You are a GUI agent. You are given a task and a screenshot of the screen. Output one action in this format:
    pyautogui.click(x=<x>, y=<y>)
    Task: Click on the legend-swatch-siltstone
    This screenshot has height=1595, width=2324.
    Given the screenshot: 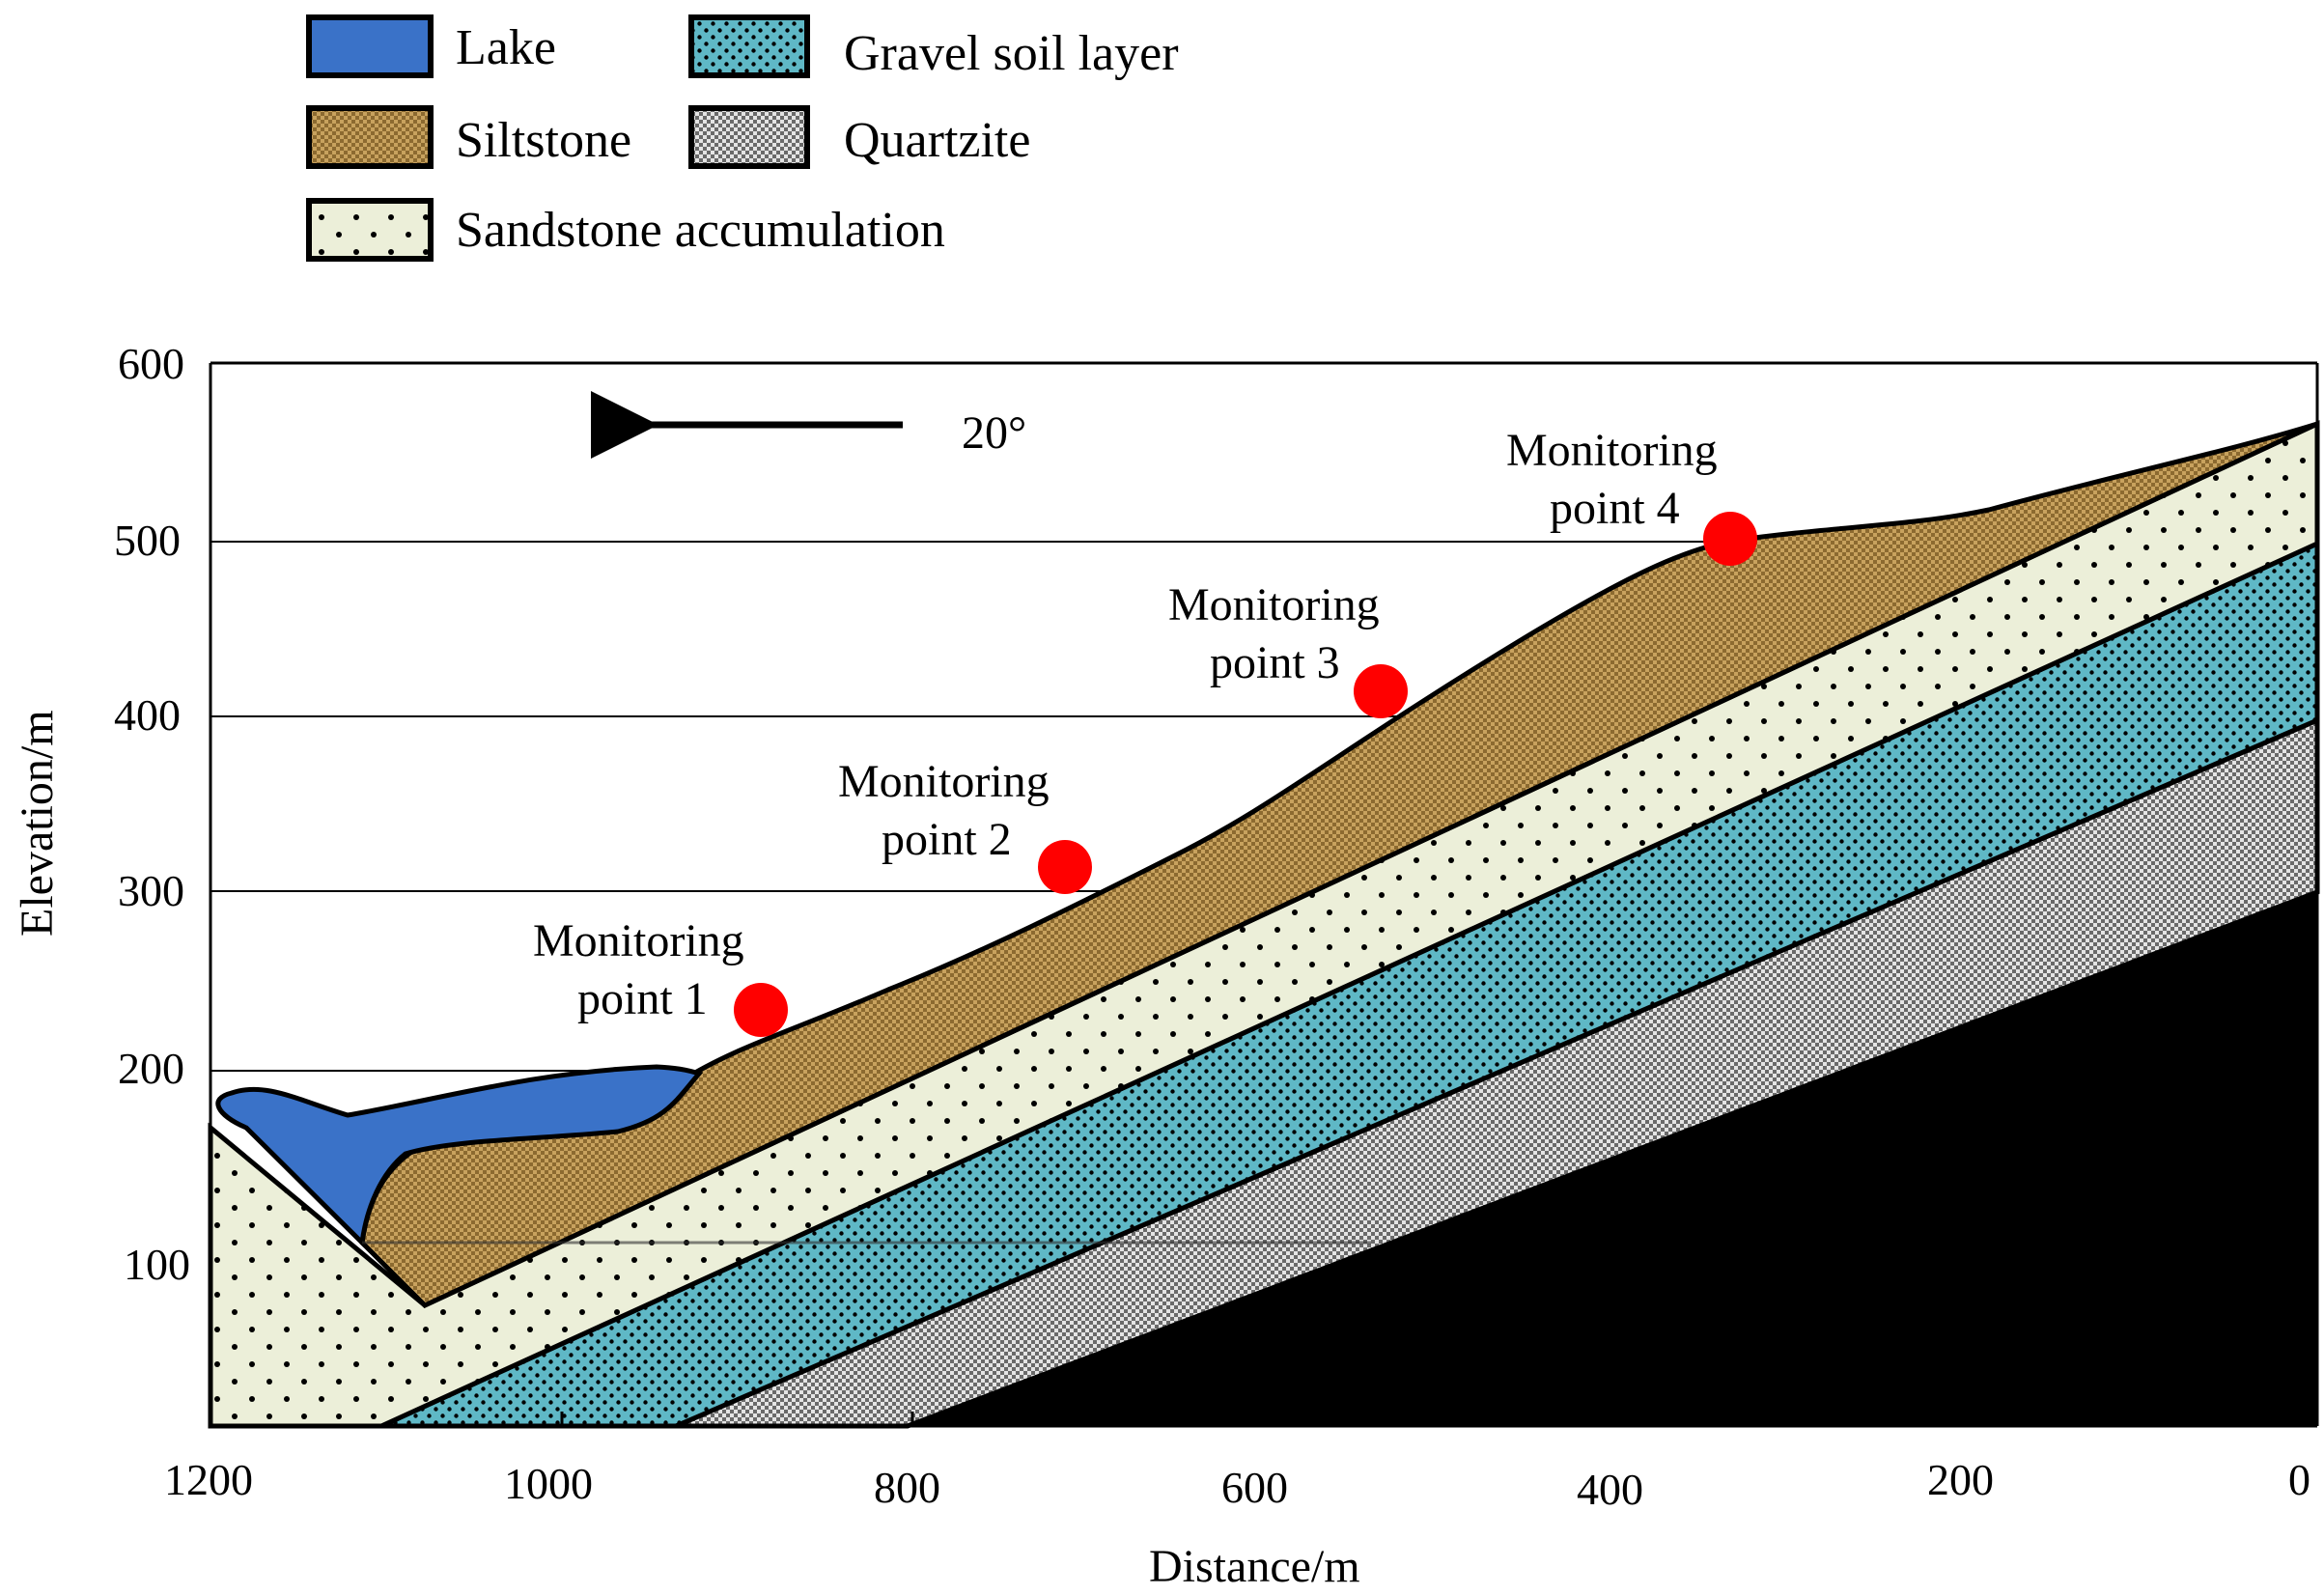 What is the action you would take?
    pyautogui.click(x=370, y=137)
    